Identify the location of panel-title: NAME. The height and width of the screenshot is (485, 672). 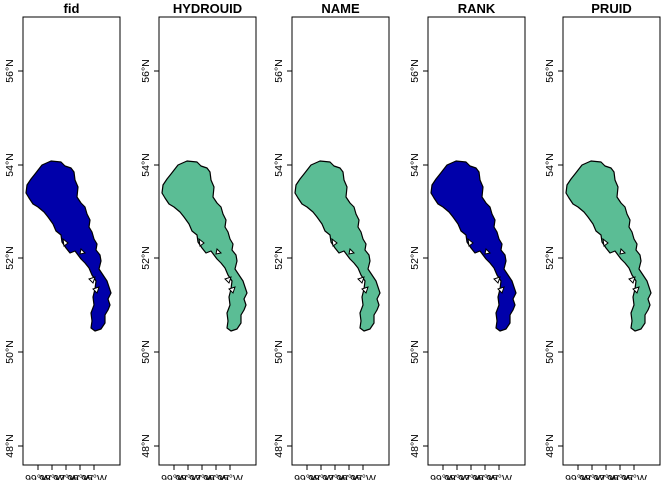
(340, 8).